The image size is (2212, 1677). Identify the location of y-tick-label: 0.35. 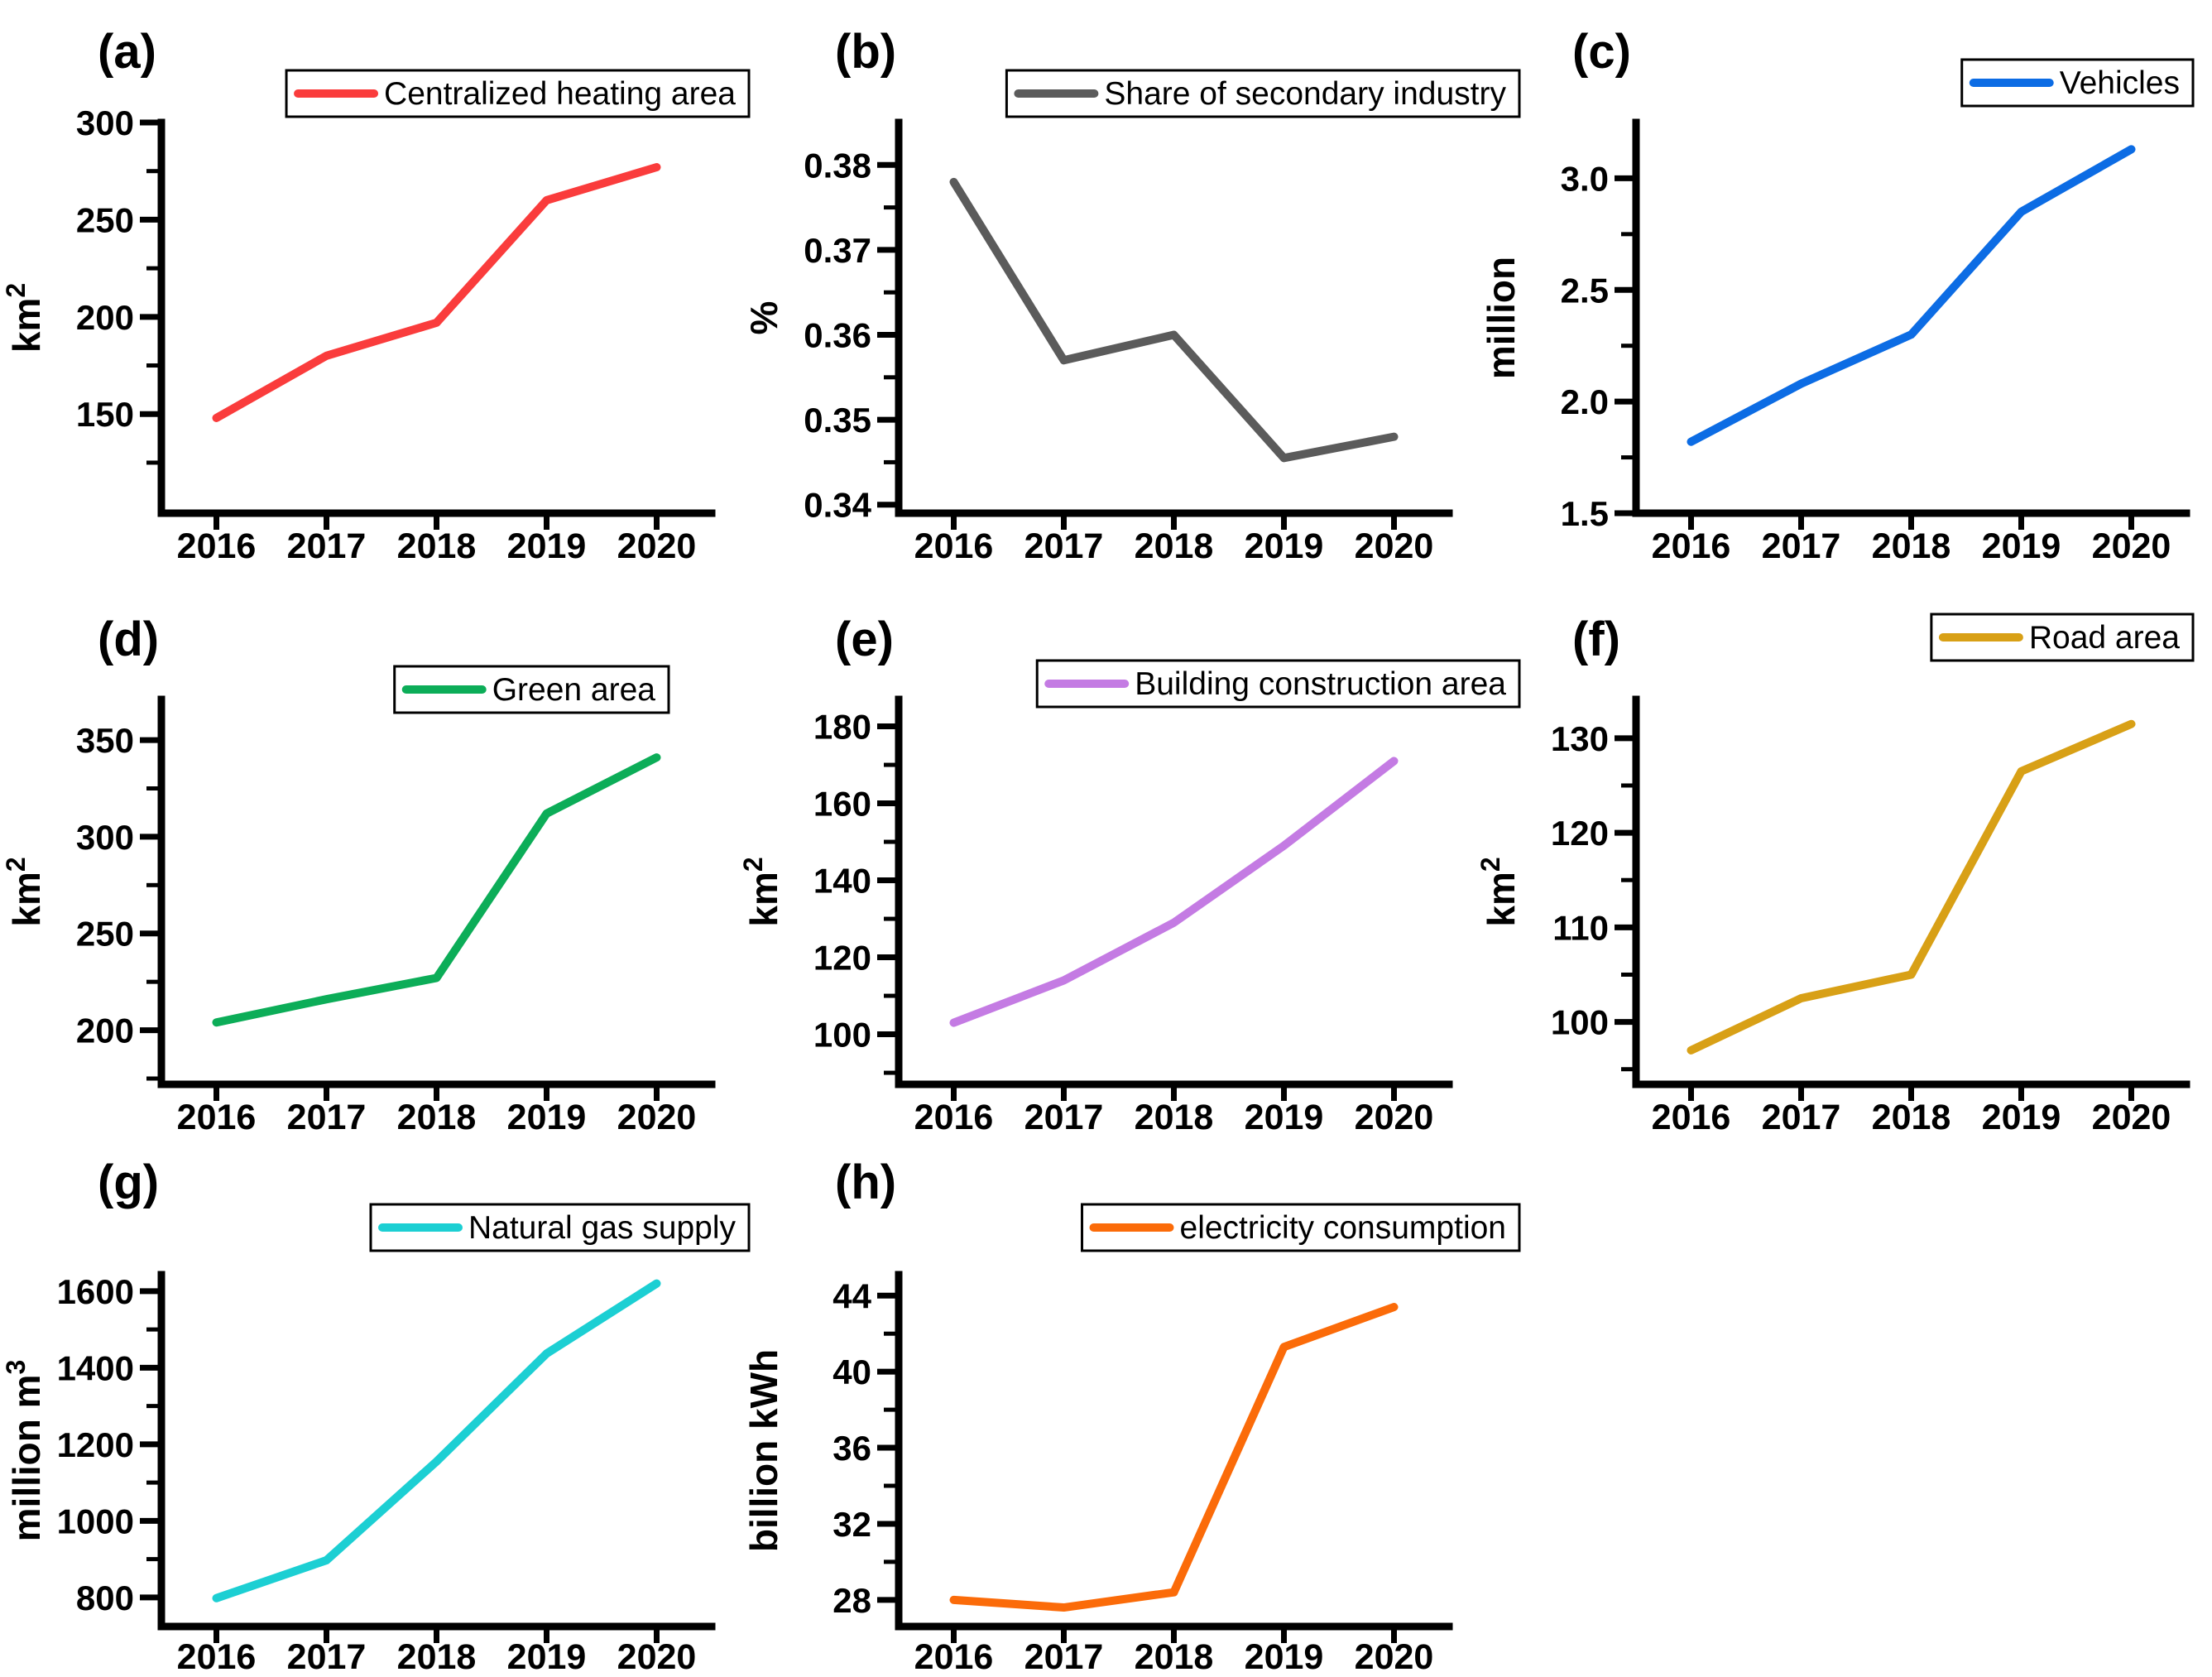
(837, 420).